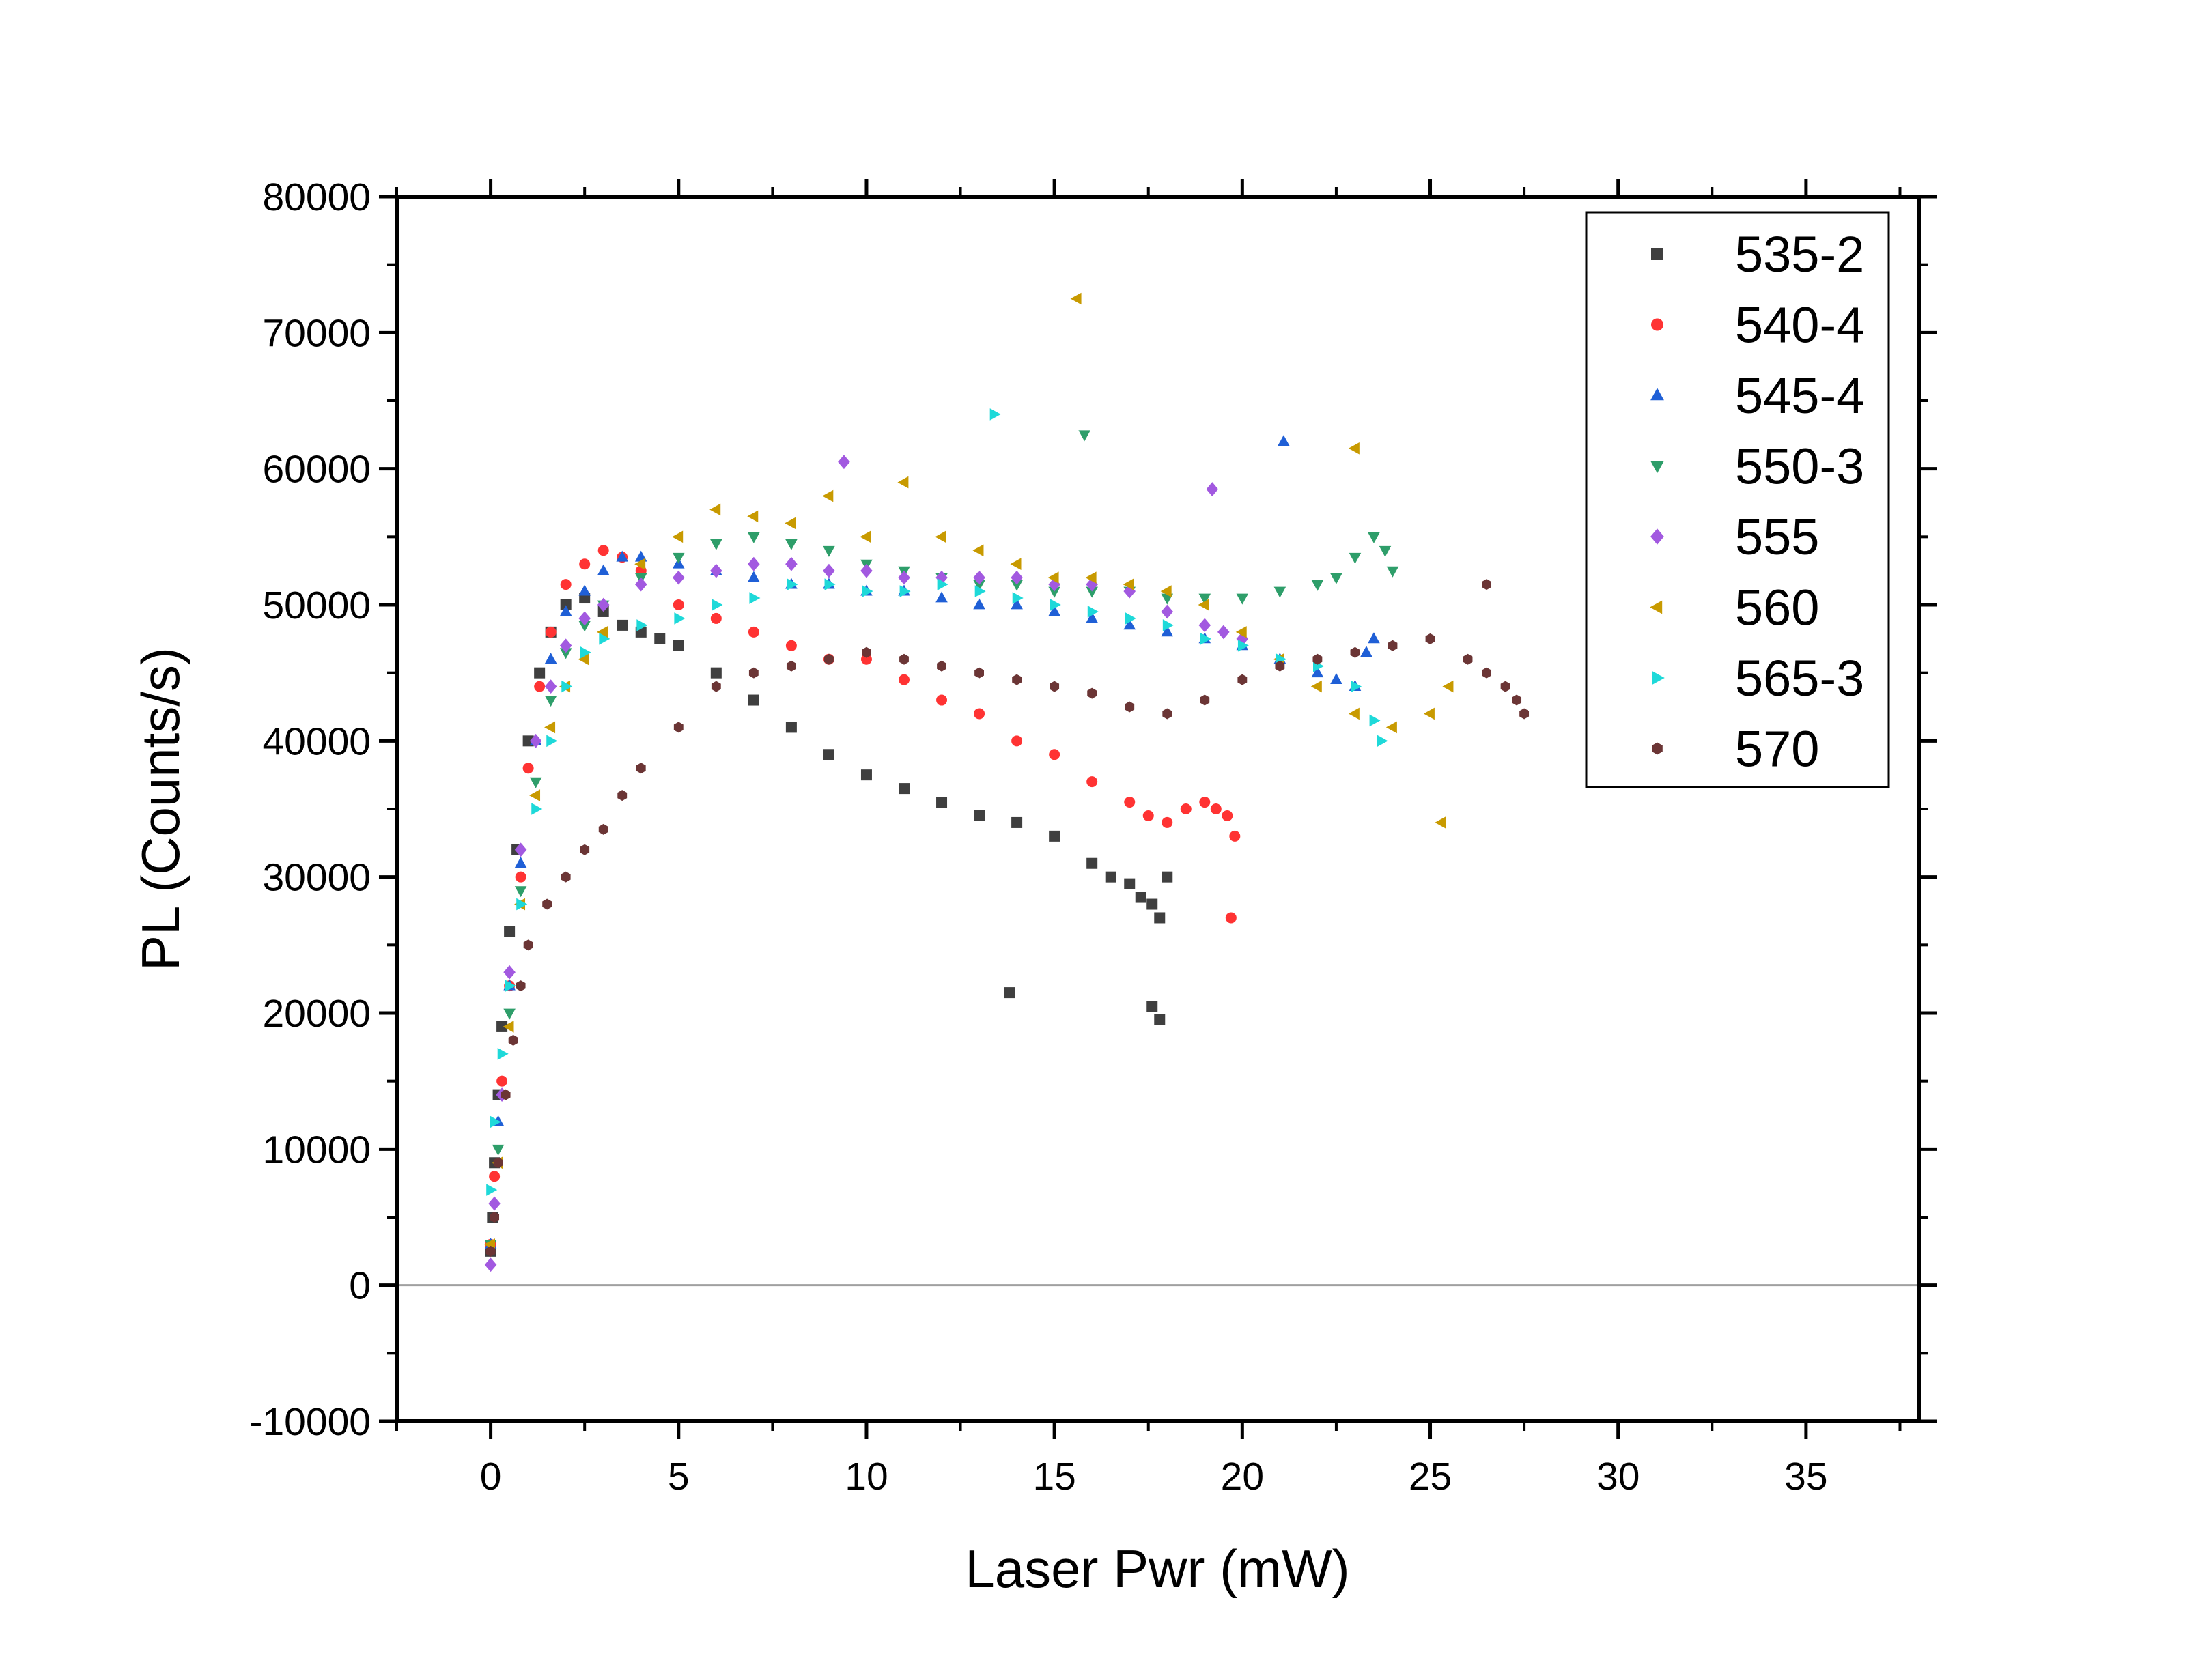  I want to click on x-axis-title: Laser Pwr (mW), so click(1157, 1569).